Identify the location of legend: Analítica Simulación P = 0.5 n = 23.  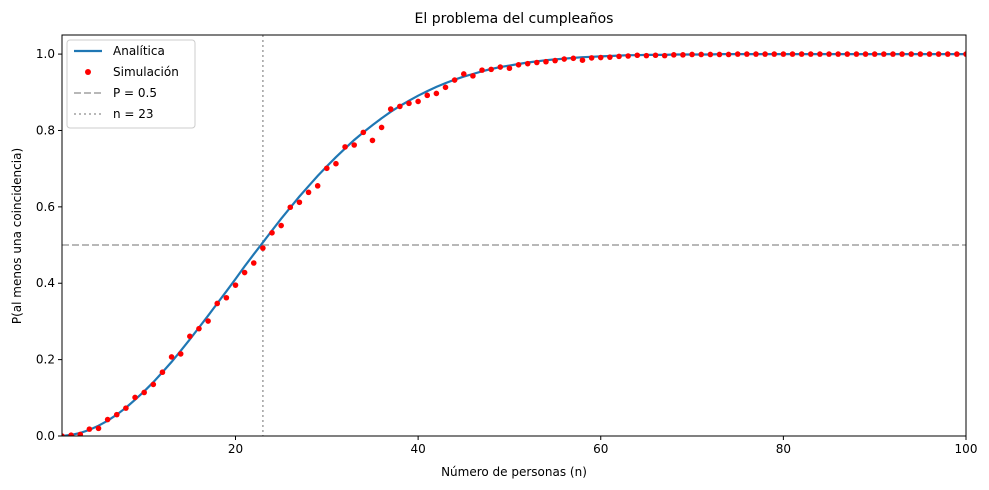
(131, 84).